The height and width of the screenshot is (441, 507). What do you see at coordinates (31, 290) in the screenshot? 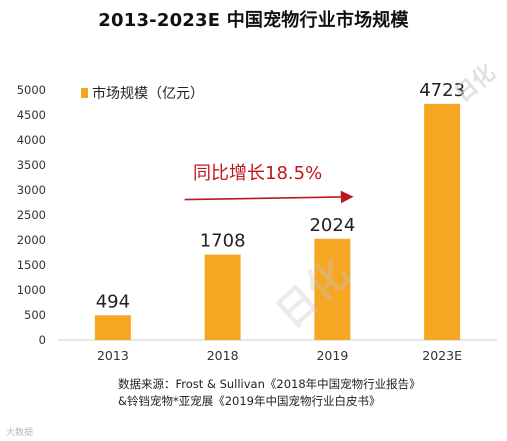
I see `y-tick-label: 1000` at bounding box center [31, 290].